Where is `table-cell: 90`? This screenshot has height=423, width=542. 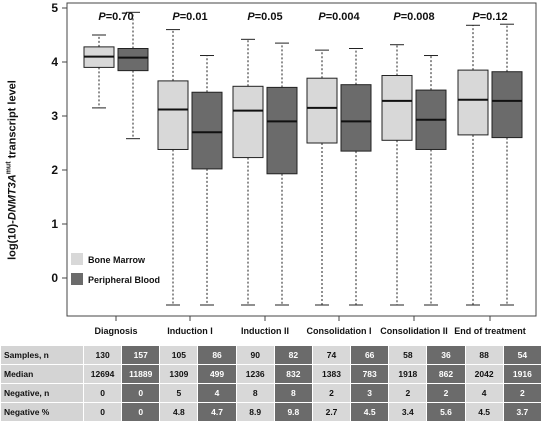
table-cell: 90 is located at coordinates (255, 355).